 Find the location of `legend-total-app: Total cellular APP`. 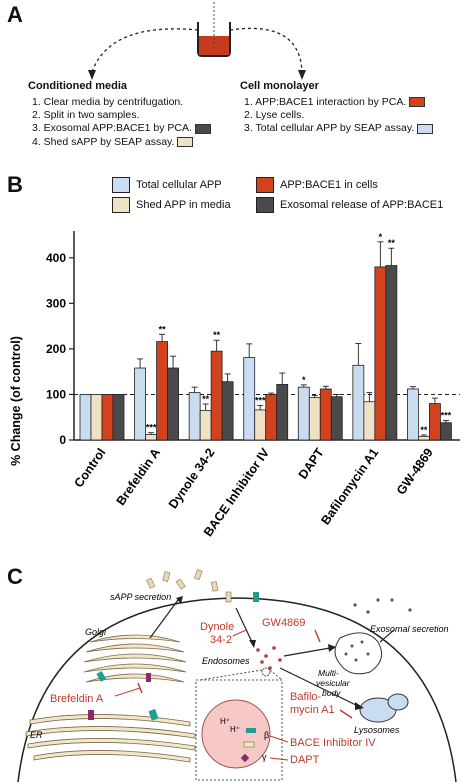

legend-total-app: Total cellular APP is located at coordinates (167, 185).